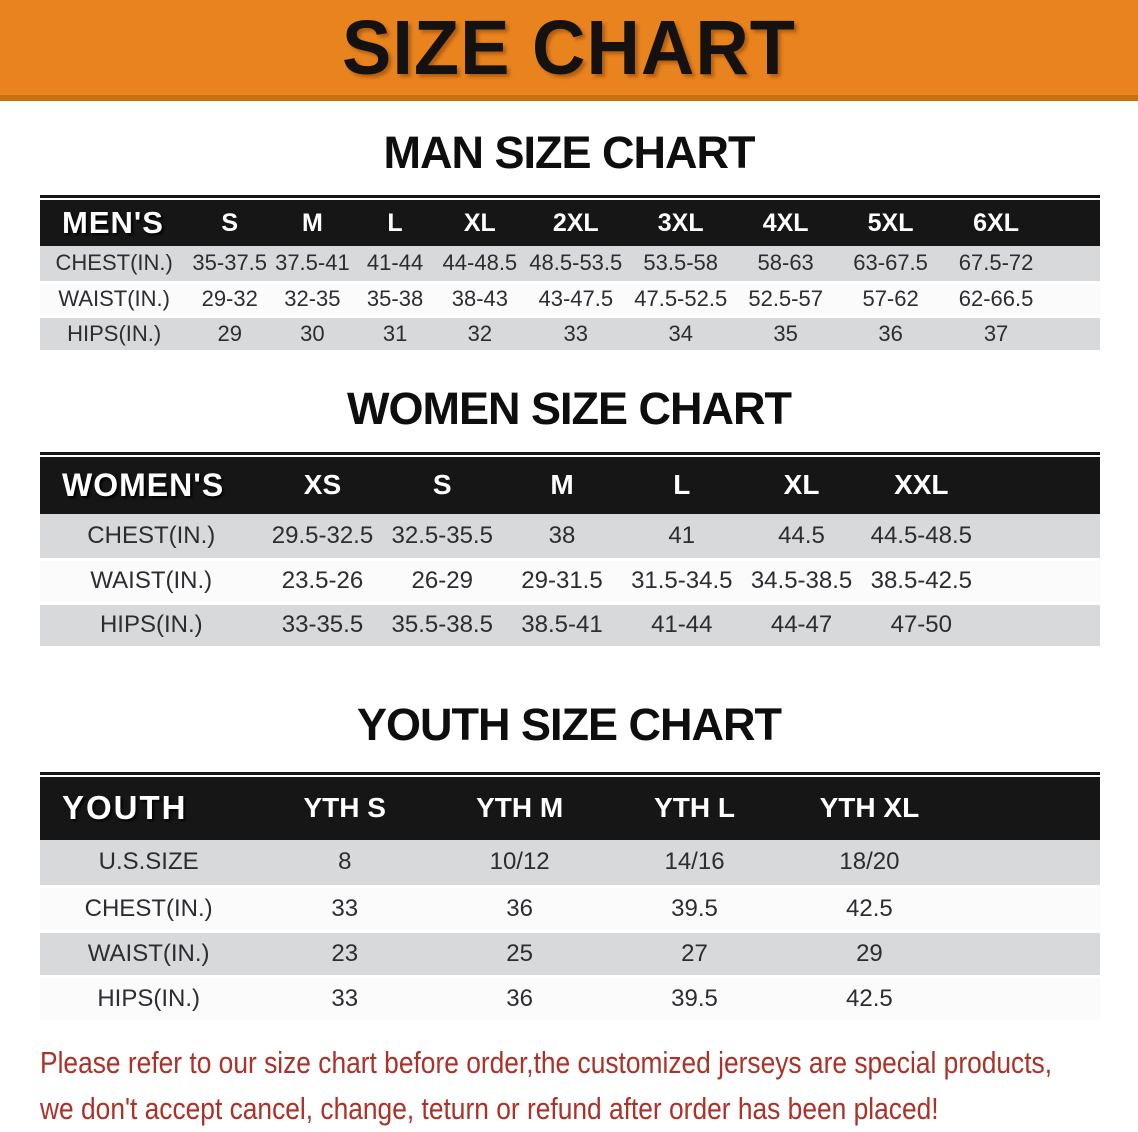 This screenshot has height=1132, width=1138. What do you see at coordinates (785, 263) in the screenshot?
I see `size-value: 58-63` at bounding box center [785, 263].